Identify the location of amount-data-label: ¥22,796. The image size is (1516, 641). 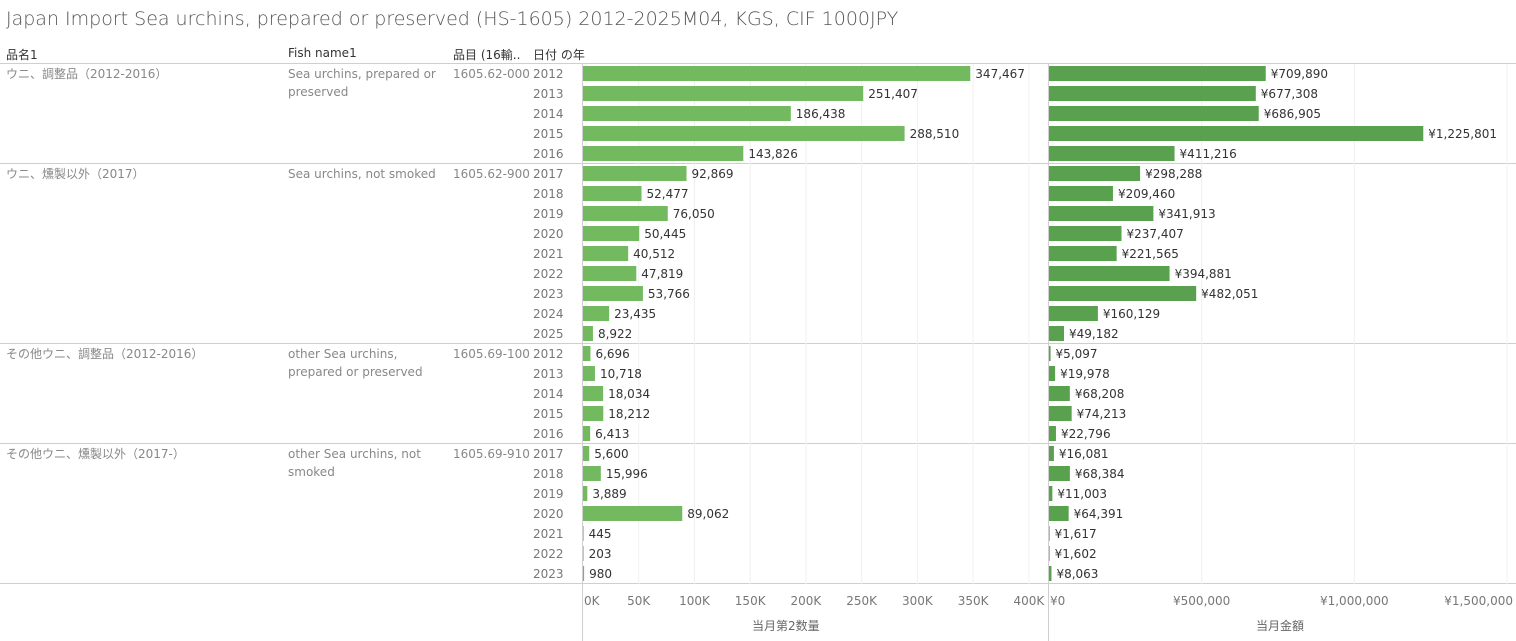
(1086, 434).